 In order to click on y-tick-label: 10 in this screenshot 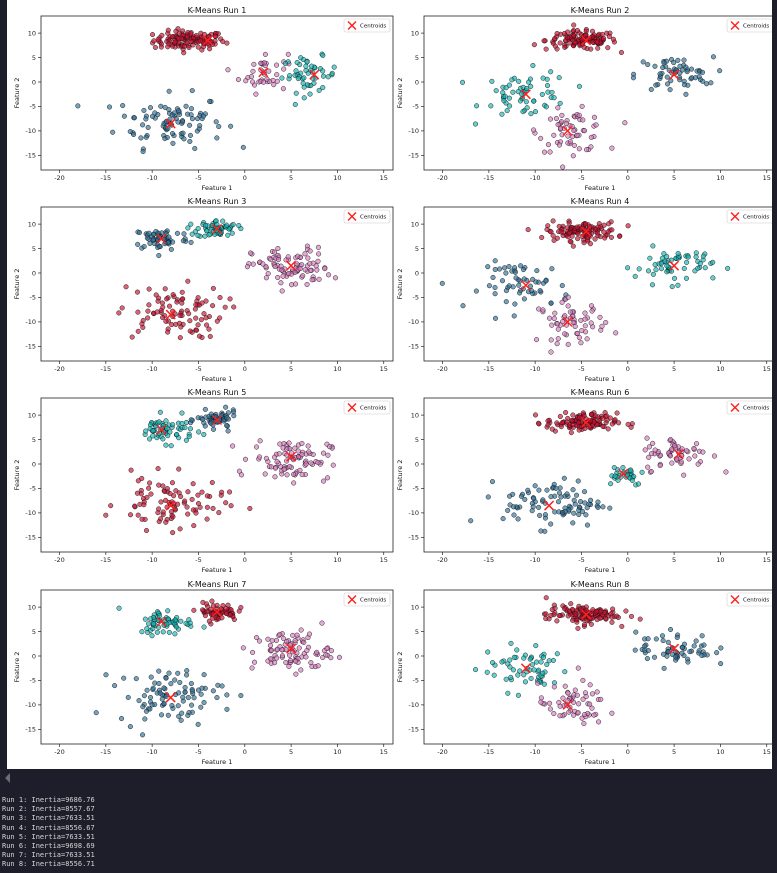, I will do `click(415, 33)`.